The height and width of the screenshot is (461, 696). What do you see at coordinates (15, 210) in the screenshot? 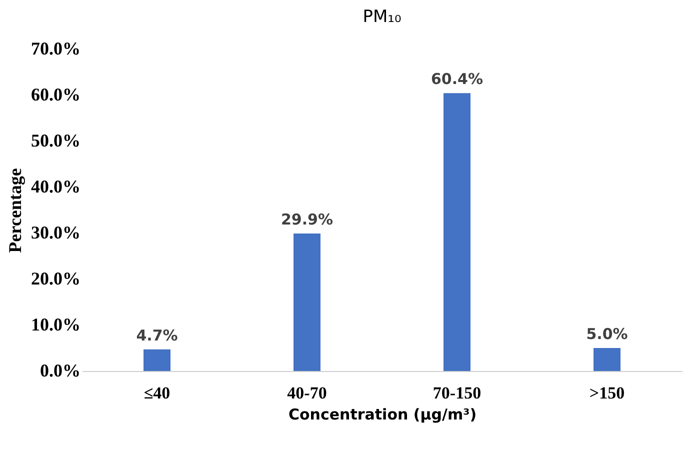
I see `y-axis-title: Percentage` at bounding box center [15, 210].